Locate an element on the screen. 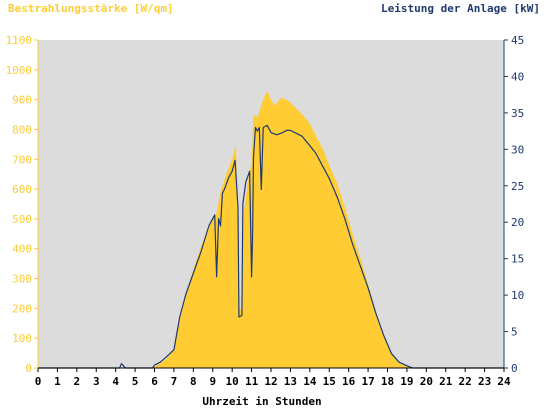  y-left-tick-label: 400 is located at coordinates (22, 249).